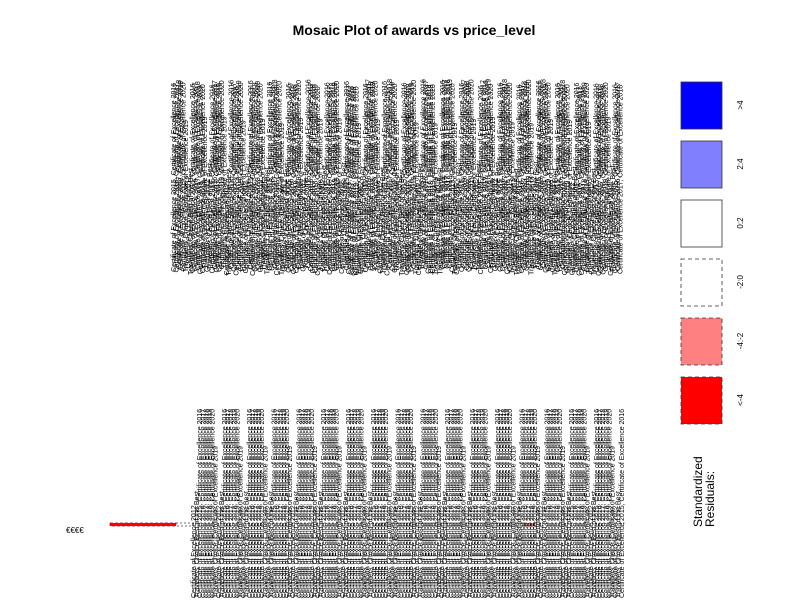 This screenshot has width=800, height=600. Describe the element at coordinates (75, 530) in the screenshot. I see `row-label: €€€€` at that location.